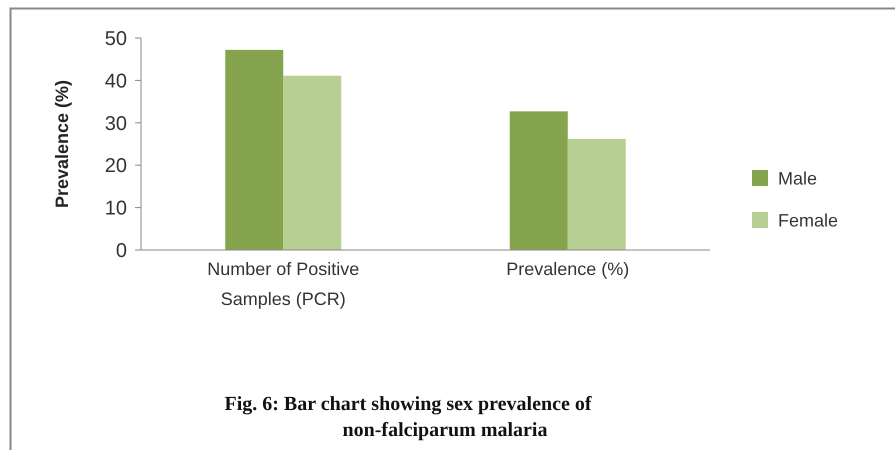  I want to click on legend-label: Female, so click(808, 220).